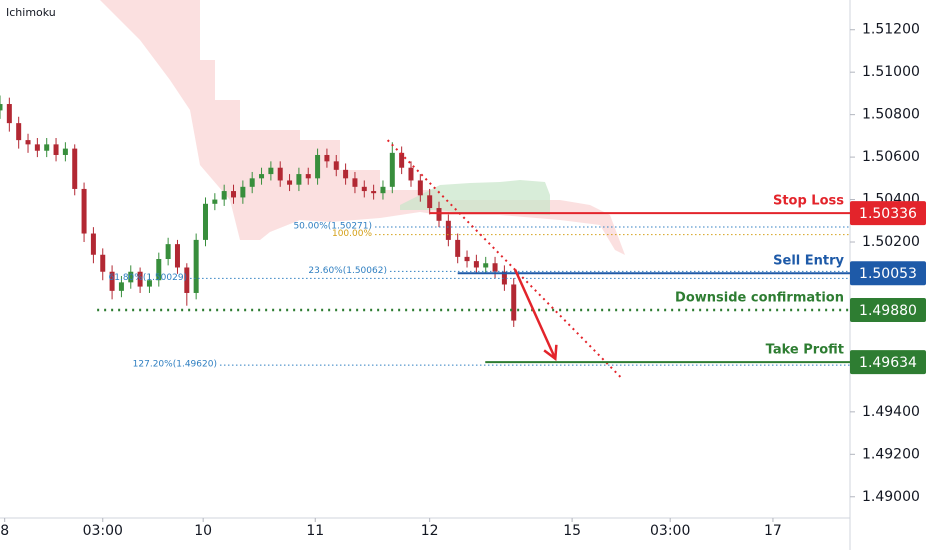 Image resolution: width=932 pixels, height=550 pixels. I want to click on x-tick-label: 17, so click(773, 531).